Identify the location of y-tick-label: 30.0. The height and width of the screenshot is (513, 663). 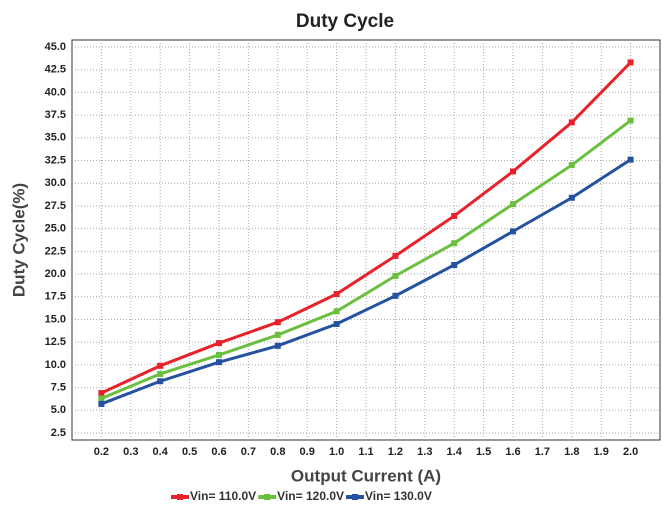
(55, 183).